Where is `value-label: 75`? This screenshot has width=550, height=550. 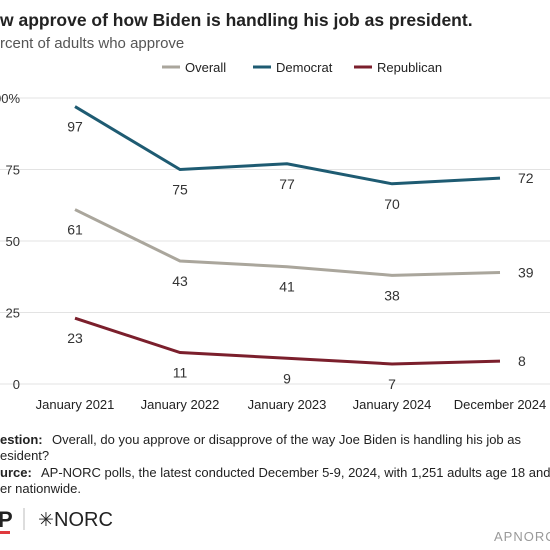 value-label: 75 is located at coordinates (180, 190).